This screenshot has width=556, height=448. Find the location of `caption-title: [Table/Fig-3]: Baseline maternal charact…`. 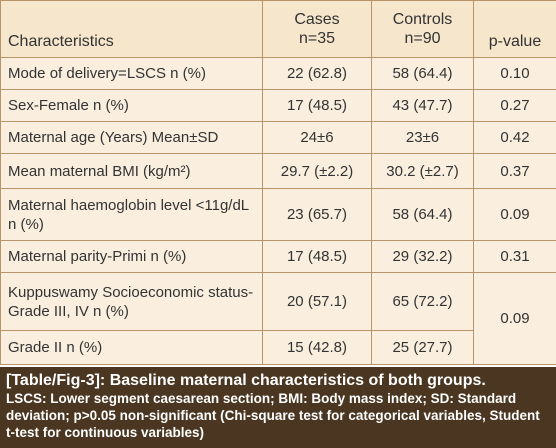

caption-title: [Table/Fig-3]: Baseline maternal charact… is located at coordinates (278, 380).